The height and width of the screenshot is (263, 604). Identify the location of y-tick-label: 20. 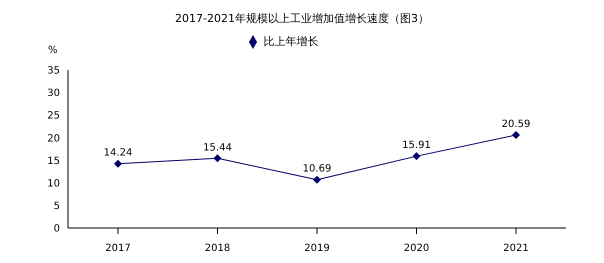
(53, 138).